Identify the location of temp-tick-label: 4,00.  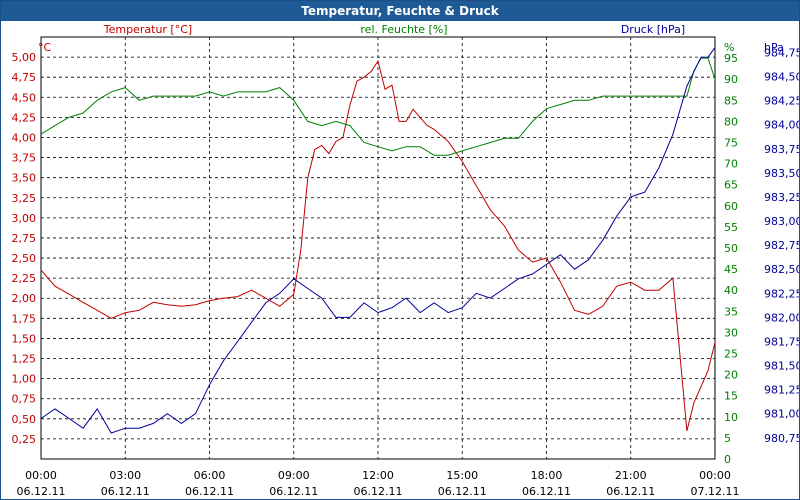
(24, 137).